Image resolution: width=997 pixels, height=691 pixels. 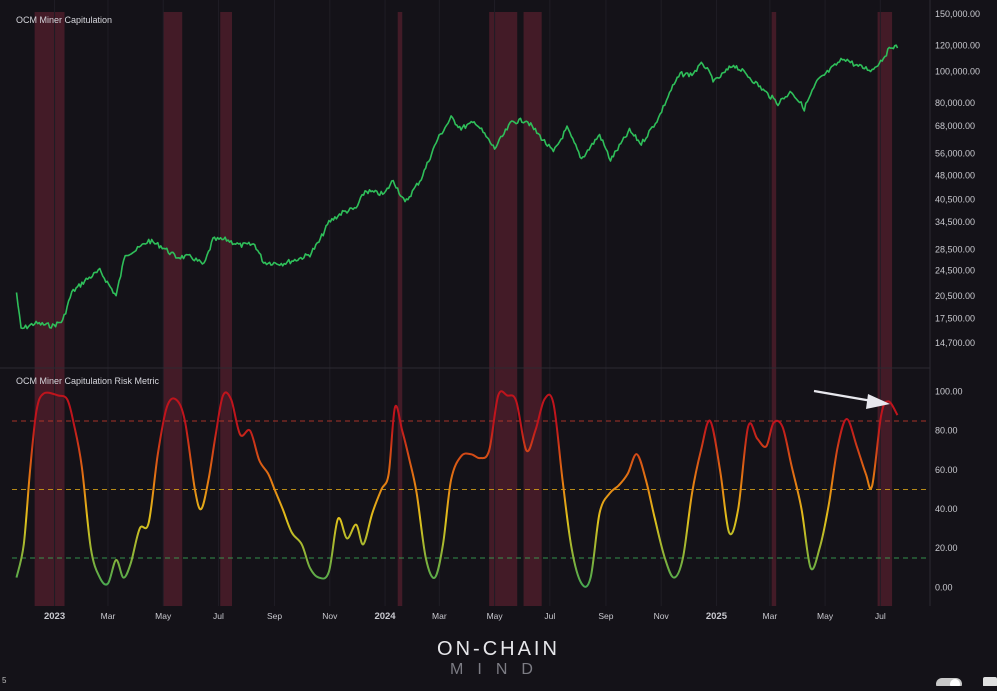 What do you see at coordinates (955, 296) in the screenshot?
I see `price-tick-label: 20,500.00` at bounding box center [955, 296].